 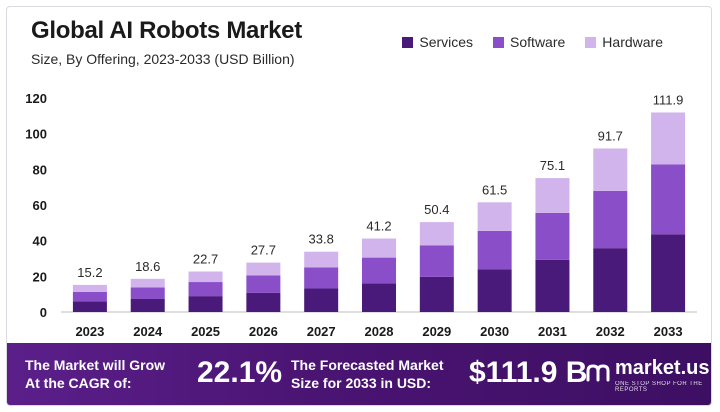 I want to click on bar-services-2025, so click(x=205, y=304).